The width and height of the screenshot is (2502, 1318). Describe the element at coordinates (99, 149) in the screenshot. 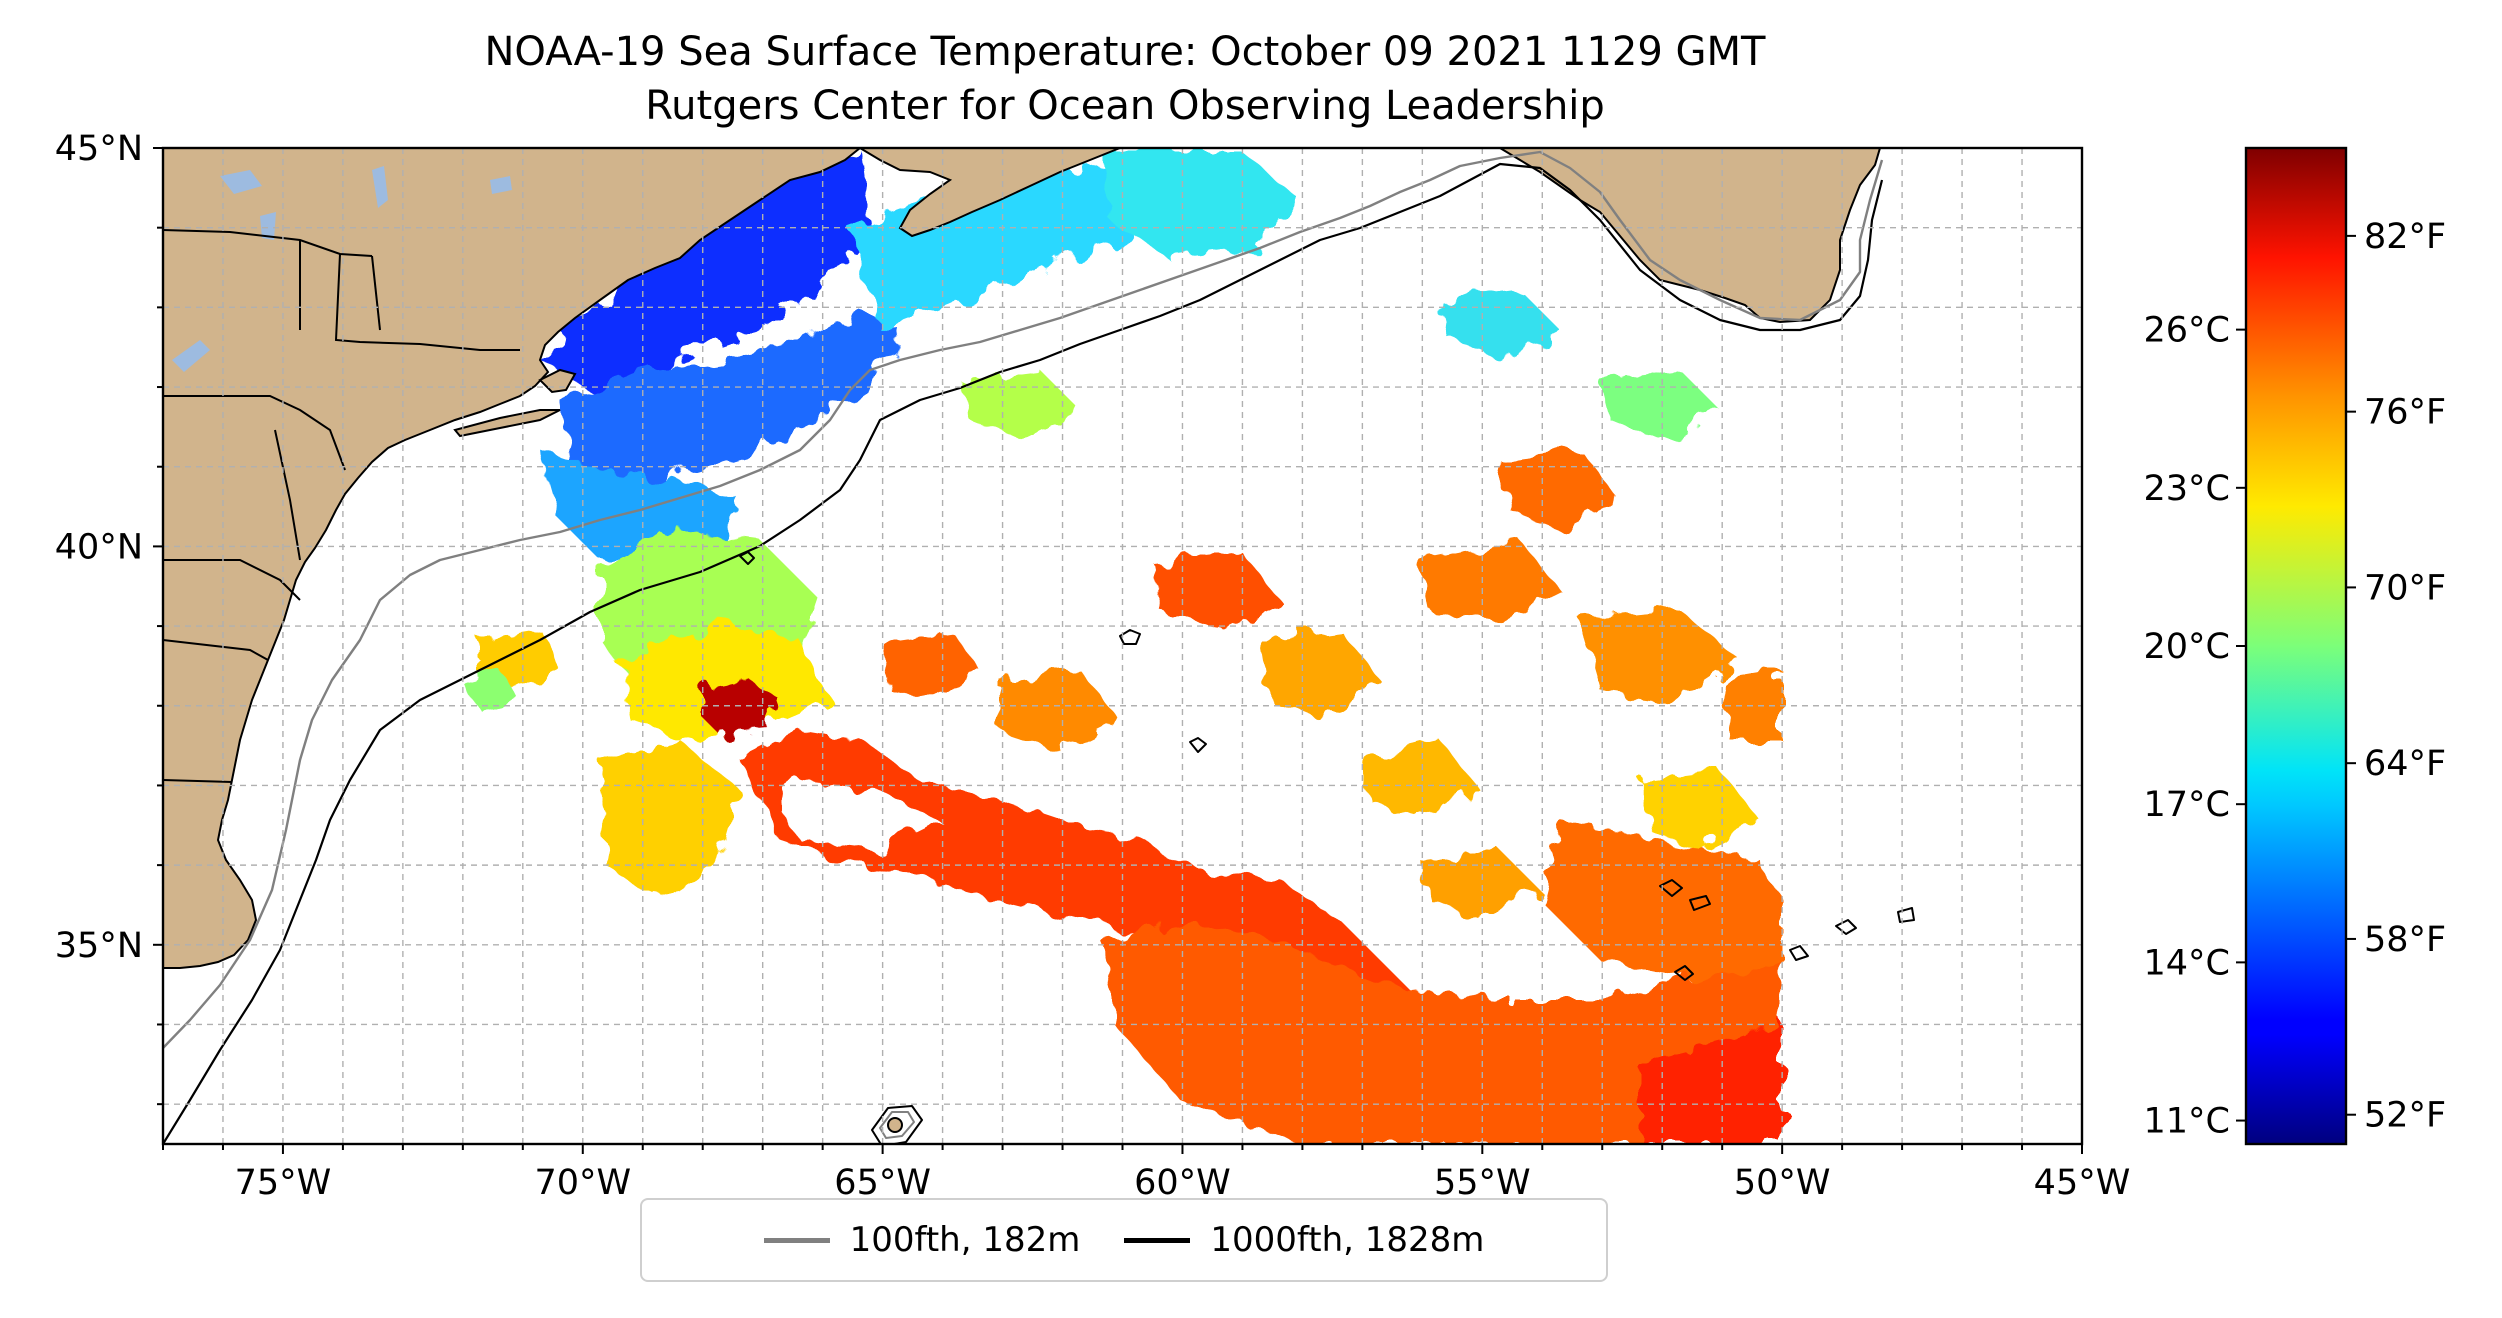

I see `lat-tick-label: 45°N` at that location.